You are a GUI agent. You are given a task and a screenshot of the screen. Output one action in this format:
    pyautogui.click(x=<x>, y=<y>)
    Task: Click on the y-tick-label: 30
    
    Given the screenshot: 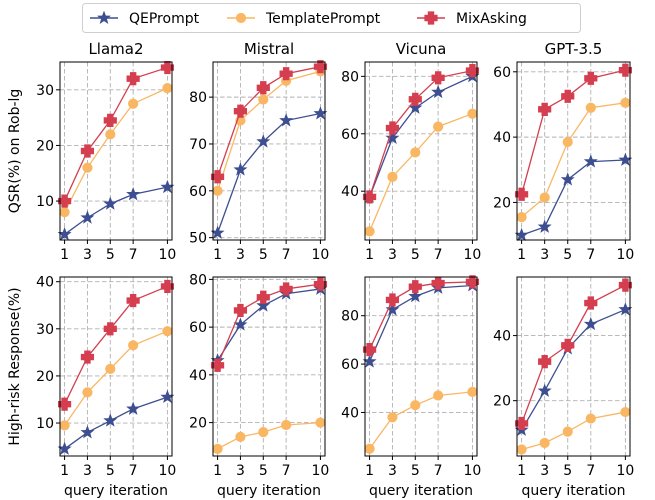 What is the action you would take?
    pyautogui.click(x=45, y=91)
    